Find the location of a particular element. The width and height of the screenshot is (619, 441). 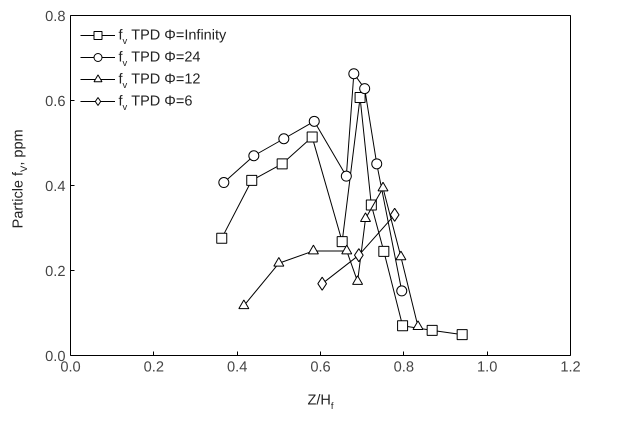

y-axis-title: Particle fV, ppm is located at coordinates (19, 178).